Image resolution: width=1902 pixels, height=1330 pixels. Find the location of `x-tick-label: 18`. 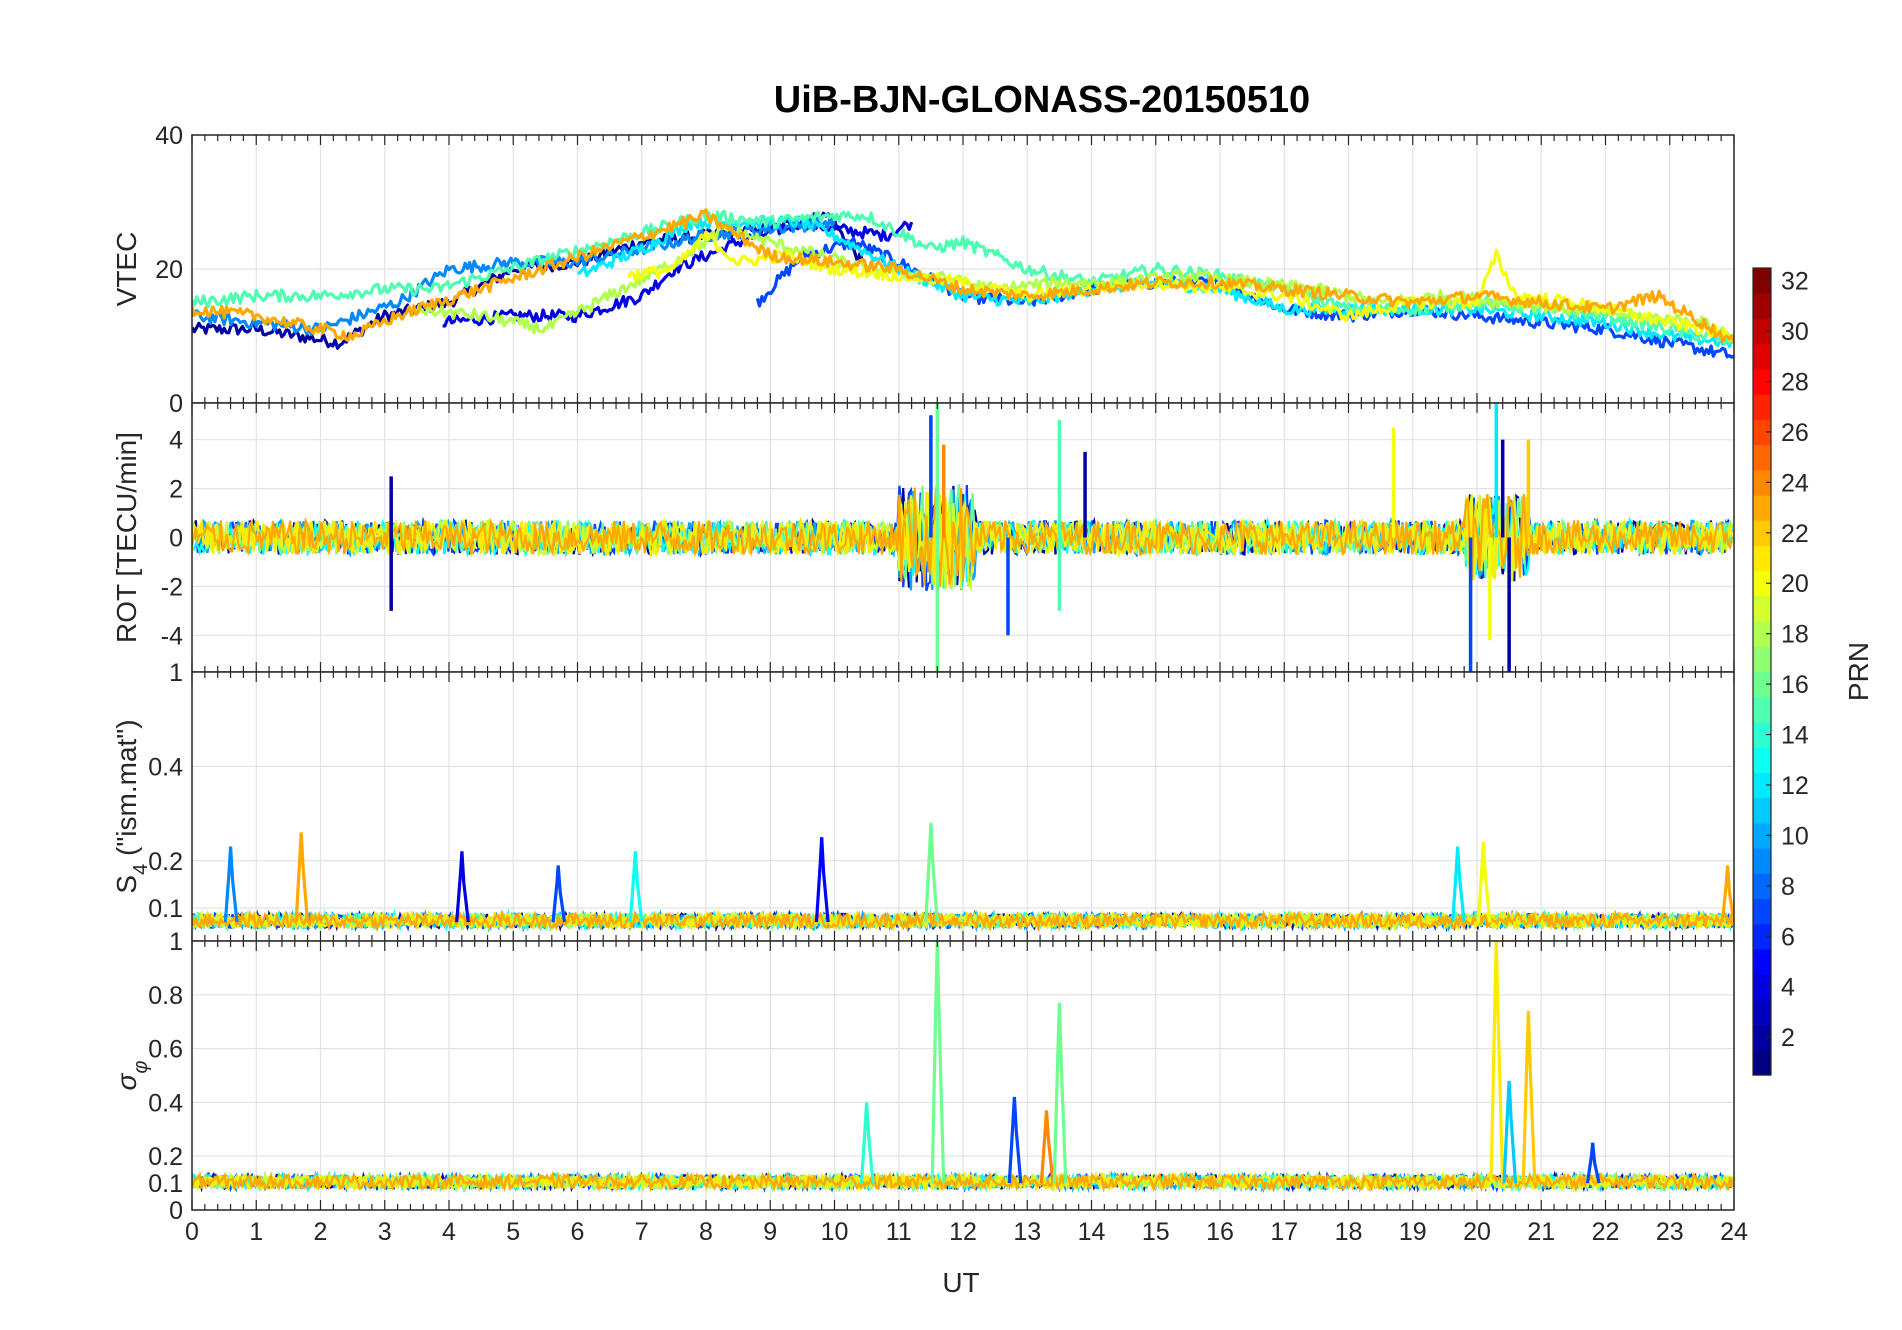

x-tick-label: 18 is located at coordinates (1349, 1232).